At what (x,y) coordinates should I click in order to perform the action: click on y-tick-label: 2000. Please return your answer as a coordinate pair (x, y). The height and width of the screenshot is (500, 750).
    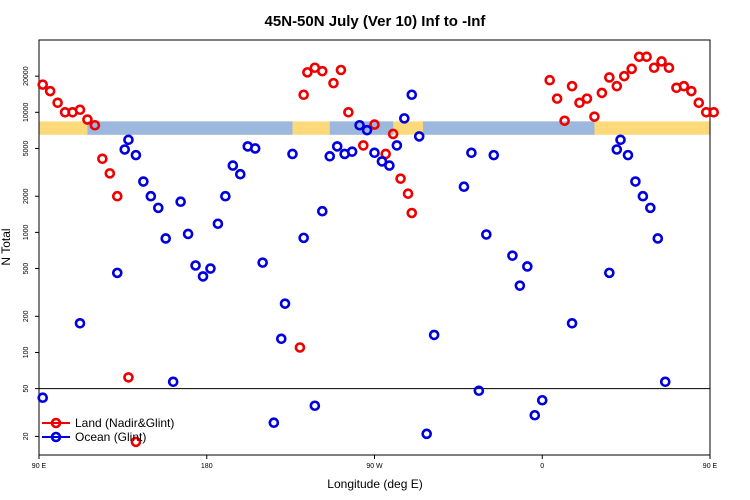
    Looking at the image, I should click on (26, 196).